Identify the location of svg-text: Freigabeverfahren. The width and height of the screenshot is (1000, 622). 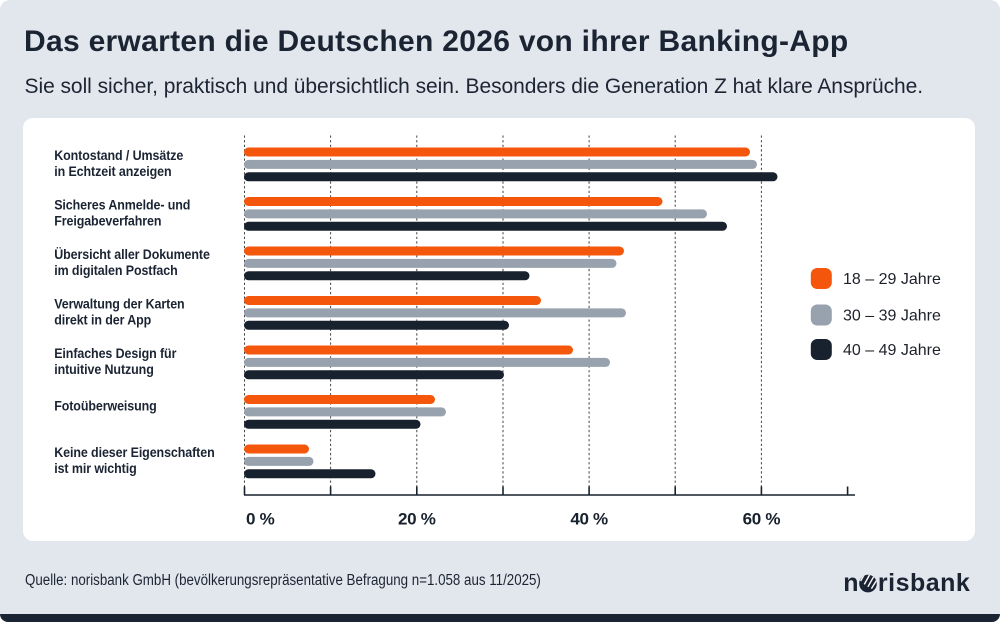
(107, 221).